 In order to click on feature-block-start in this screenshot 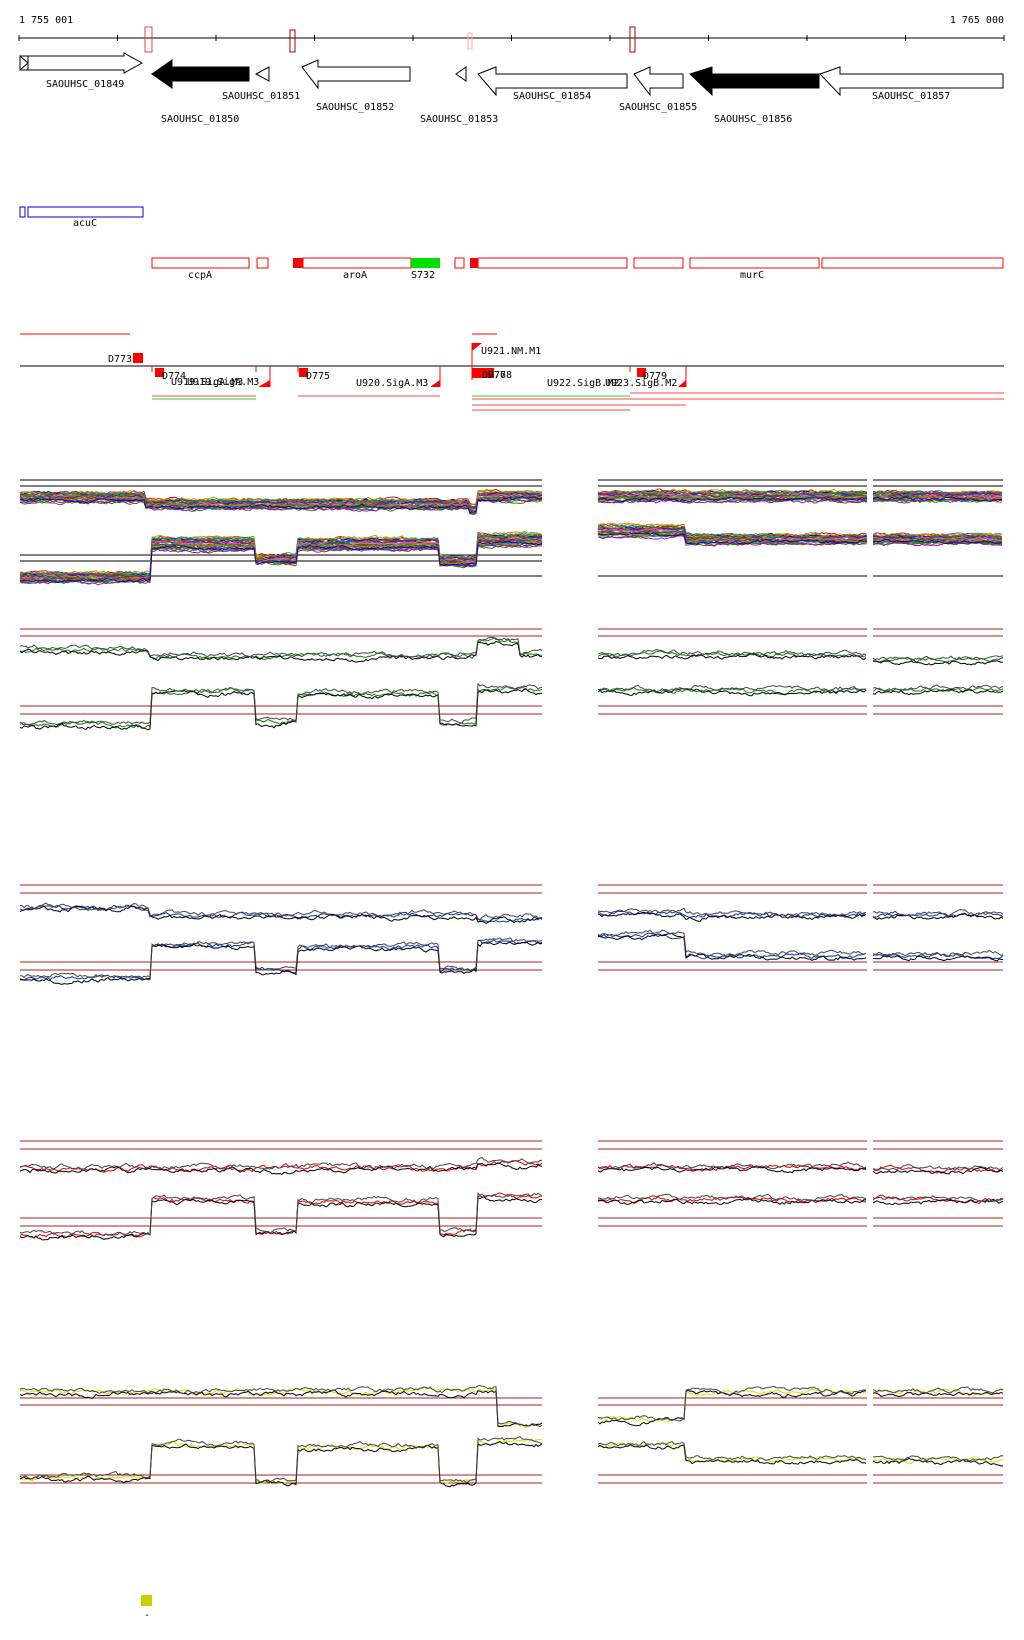, I will do `click(474, 263)`.